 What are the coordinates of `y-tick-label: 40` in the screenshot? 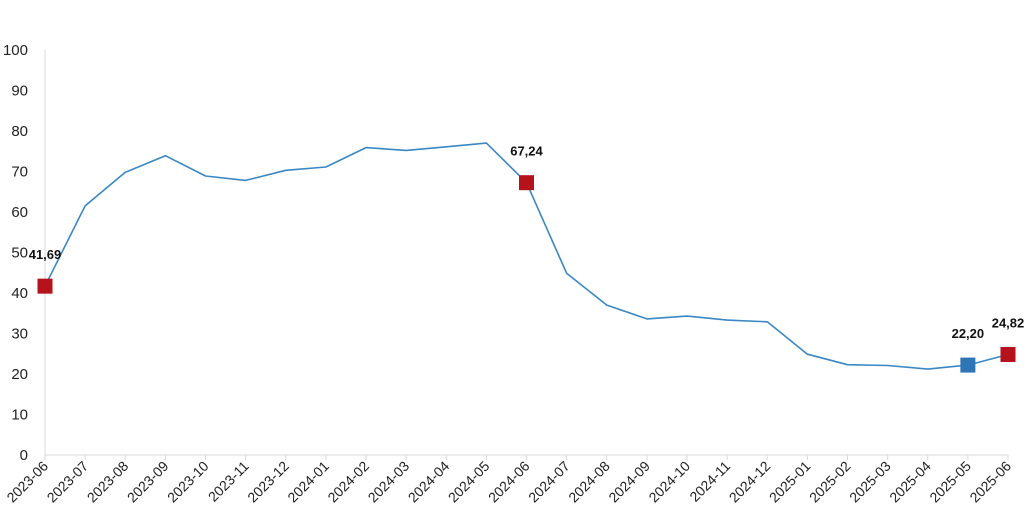 It's located at (19, 293).